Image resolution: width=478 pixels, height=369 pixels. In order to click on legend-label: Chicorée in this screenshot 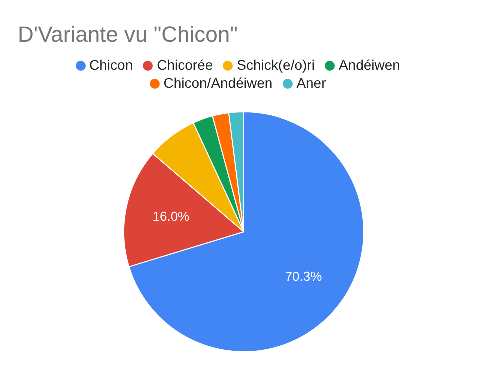, I will do `click(185, 65)`.